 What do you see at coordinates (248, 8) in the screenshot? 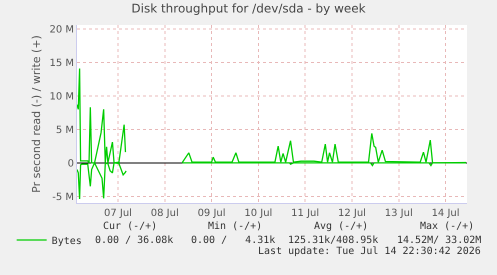
I see `chart-title: Disk throughput for /dev/sda - by week` at bounding box center [248, 8].